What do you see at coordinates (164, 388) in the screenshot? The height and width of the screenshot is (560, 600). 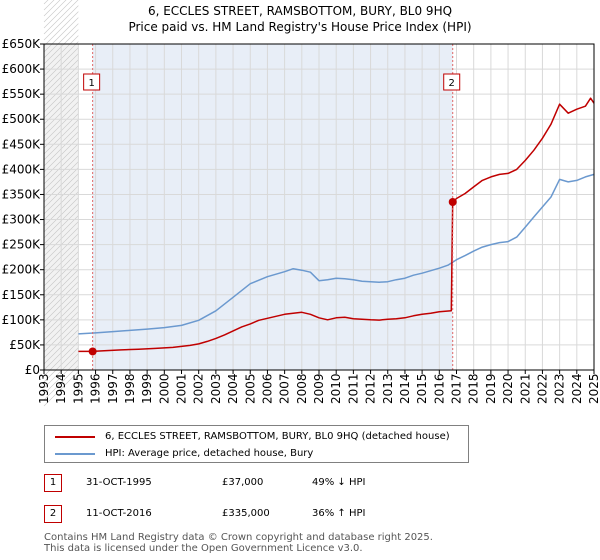 I see `x-tick-label: 2000` at bounding box center [164, 388].